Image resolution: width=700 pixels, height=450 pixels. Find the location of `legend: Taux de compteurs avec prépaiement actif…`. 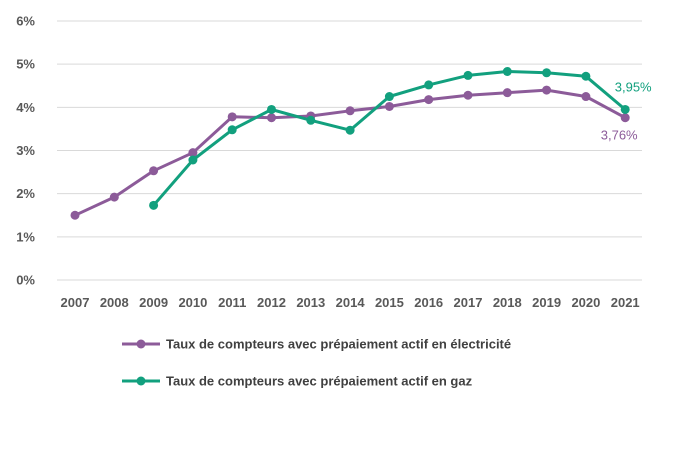

legend: Taux de compteurs avec prépaiement actif… is located at coordinates (316, 363).